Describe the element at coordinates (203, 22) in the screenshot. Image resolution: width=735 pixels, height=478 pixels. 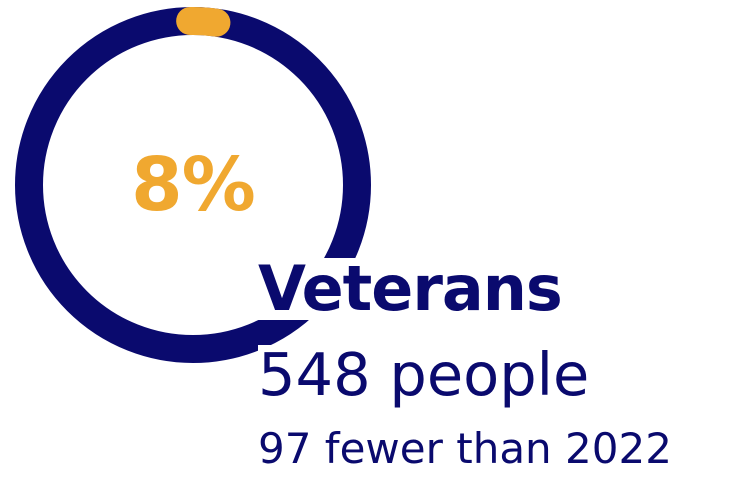
I see `donut-progress-arc` at that location.